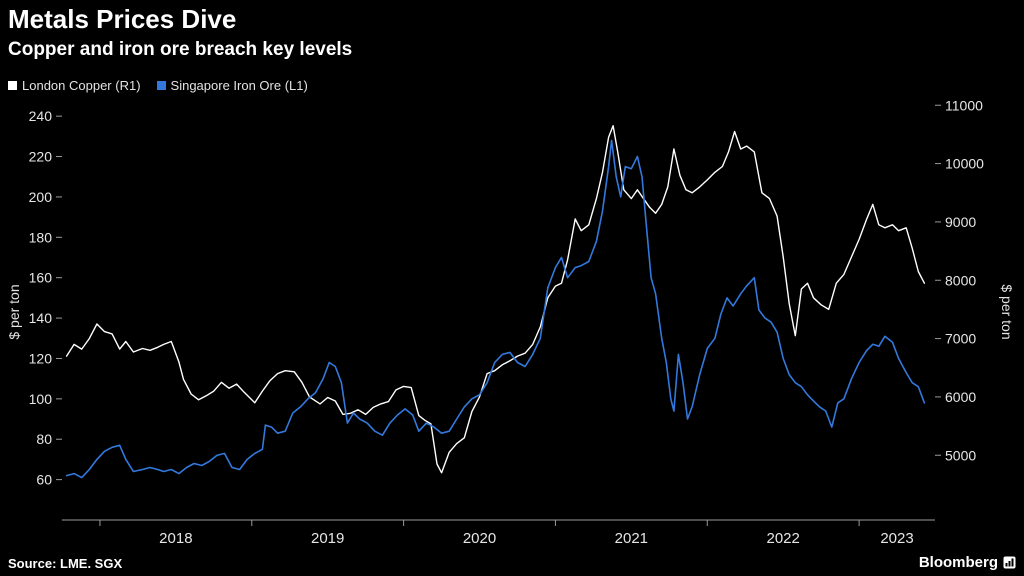 The height and width of the screenshot is (576, 1024). I want to click on legend-item-iron-ore: Singapore Iron Ore (L1), so click(232, 85).